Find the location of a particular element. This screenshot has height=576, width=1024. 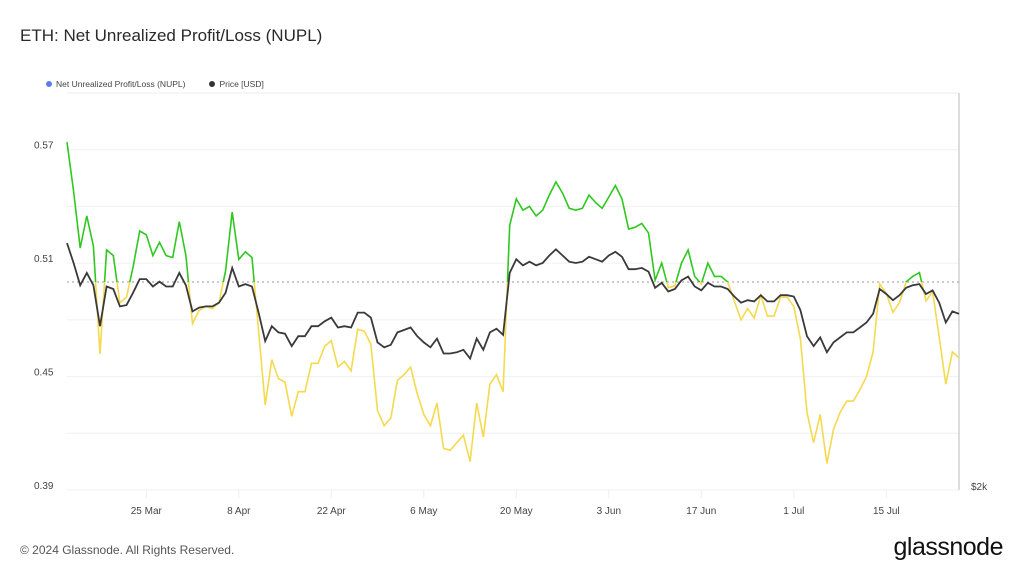

x-tick-label: 25 Mar is located at coordinates (147, 511).